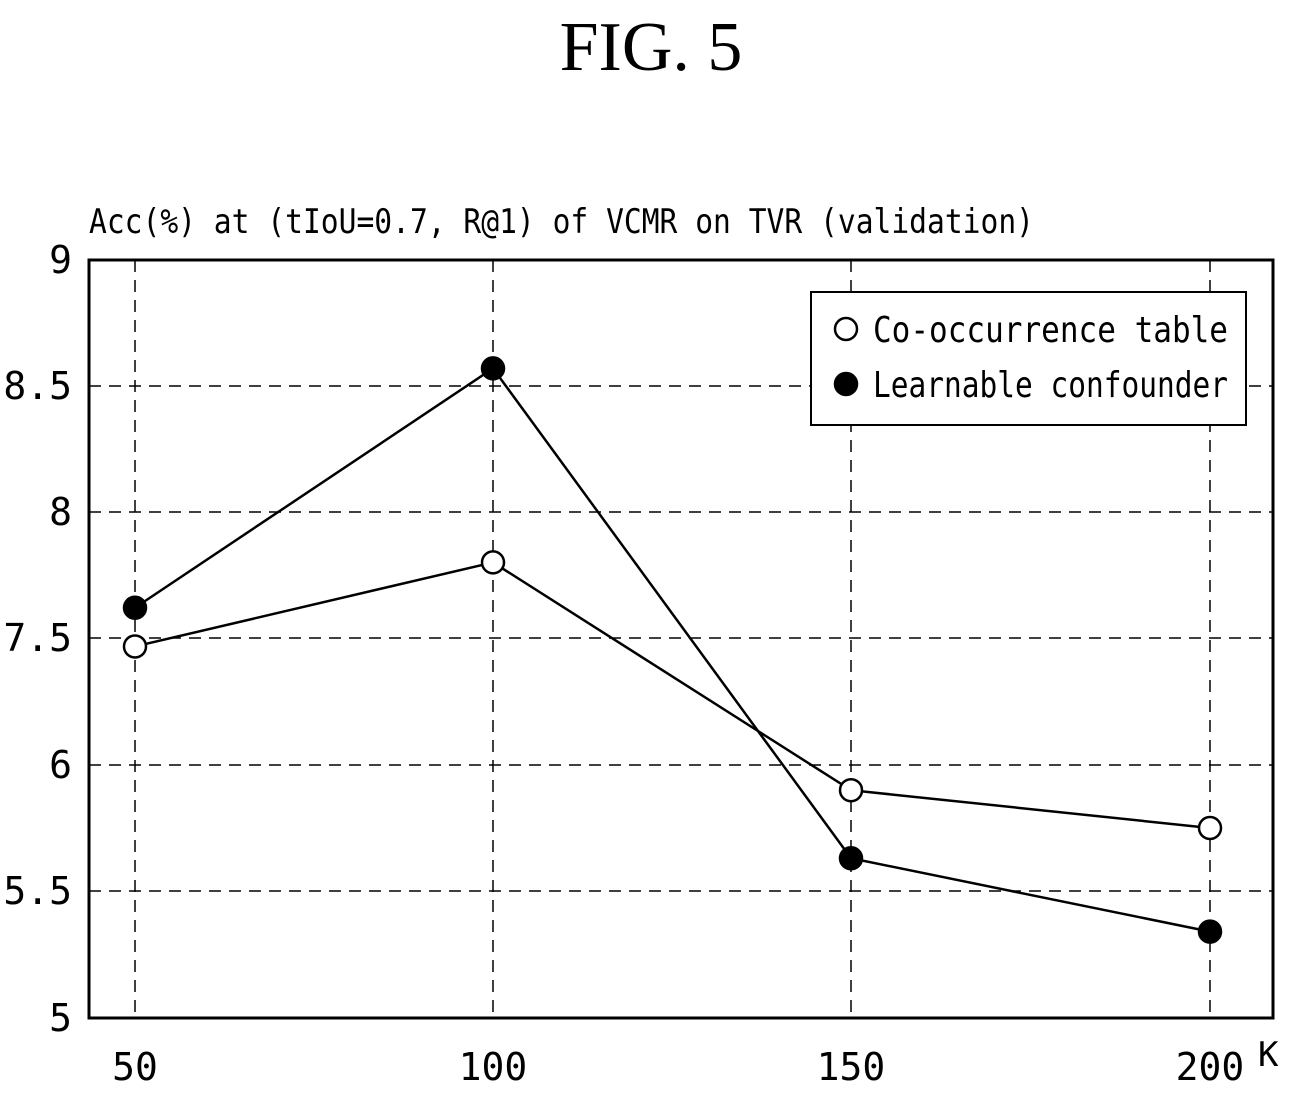 The width and height of the screenshot is (1302, 1102). What do you see at coordinates (678, 1067) in the screenshot?
I see `x-tick-labels: 50 100 150 200` at bounding box center [678, 1067].